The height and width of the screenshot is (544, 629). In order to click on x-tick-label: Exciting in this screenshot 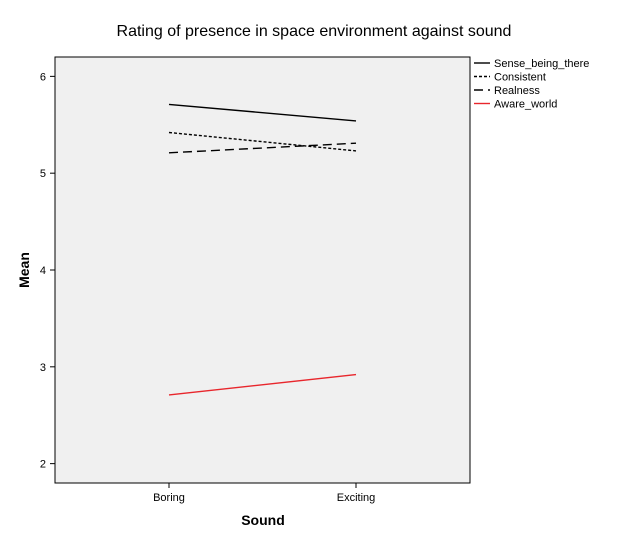, I will do `click(356, 498)`.